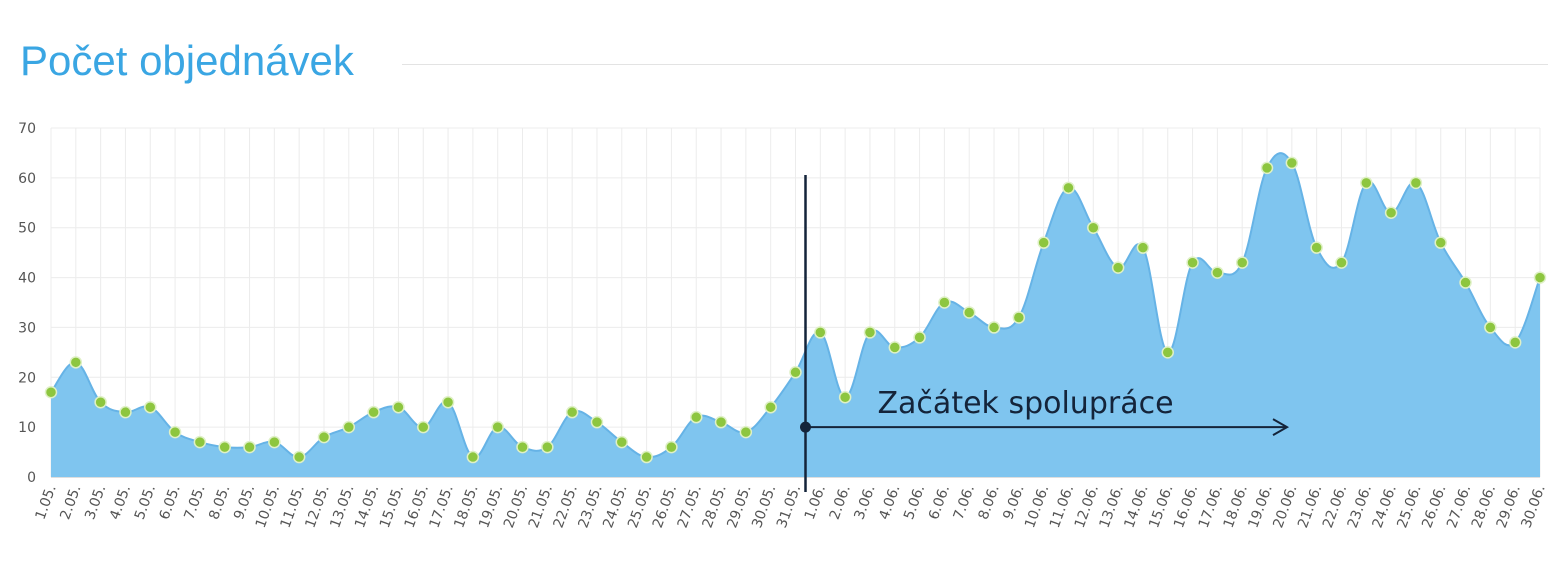 The width and height of the screenshot is (1564, 568). What do you see at coordinates (939, 502) in the screenshot?
I see `x-tick-label: 6.06.` at bounding box center [939, 502].